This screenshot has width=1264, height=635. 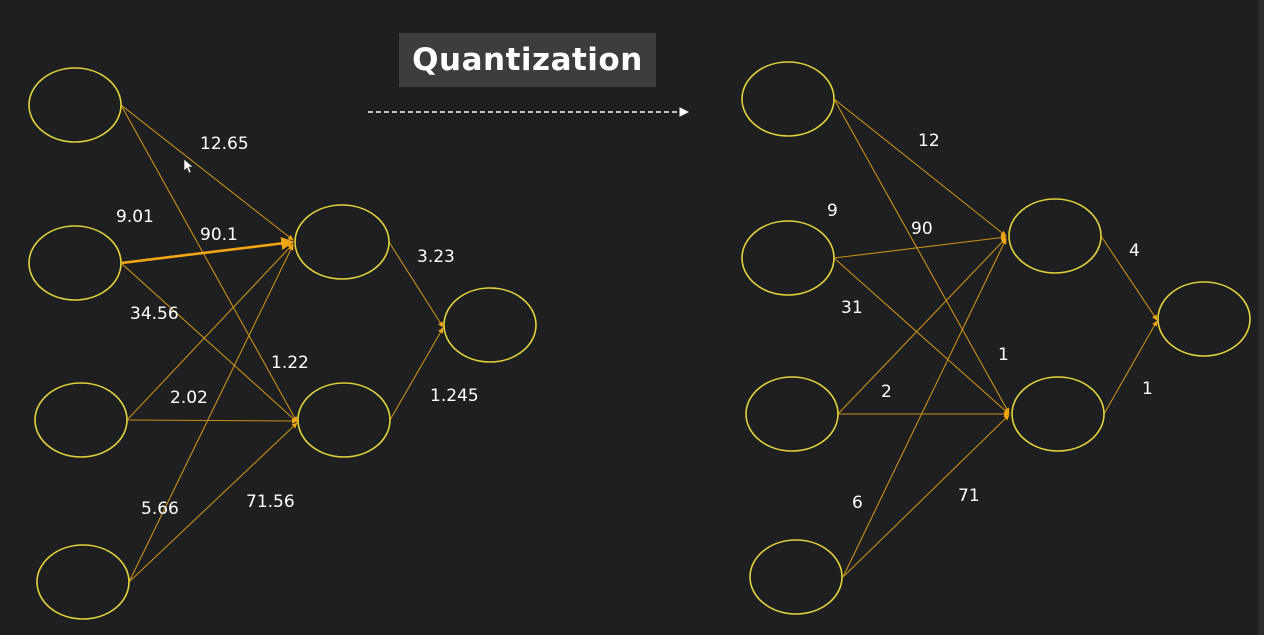 I want to click on page-title: Quantization, so click(x=527, y=60).